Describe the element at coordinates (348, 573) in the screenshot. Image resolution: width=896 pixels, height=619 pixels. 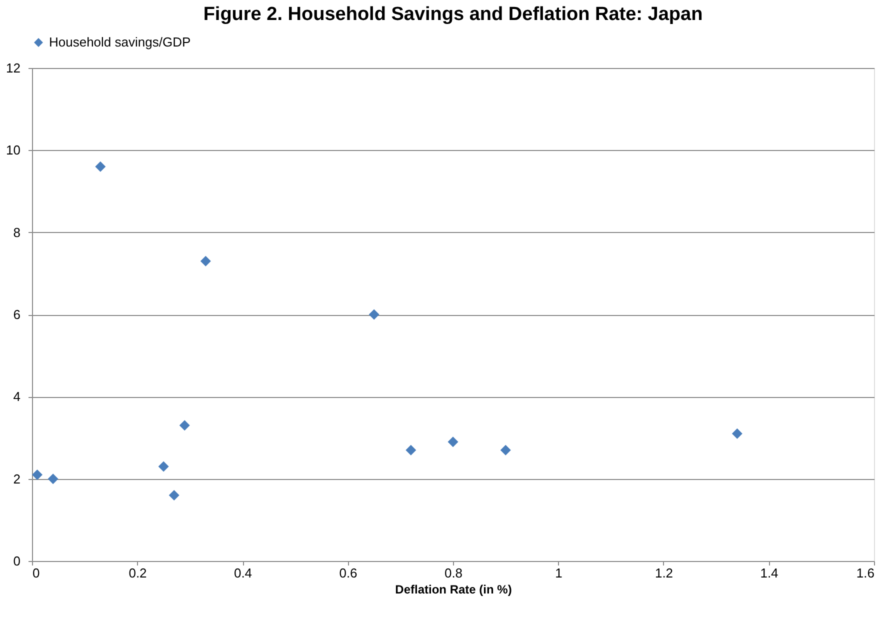
I see `x-tick-label: 0.6` at that location.